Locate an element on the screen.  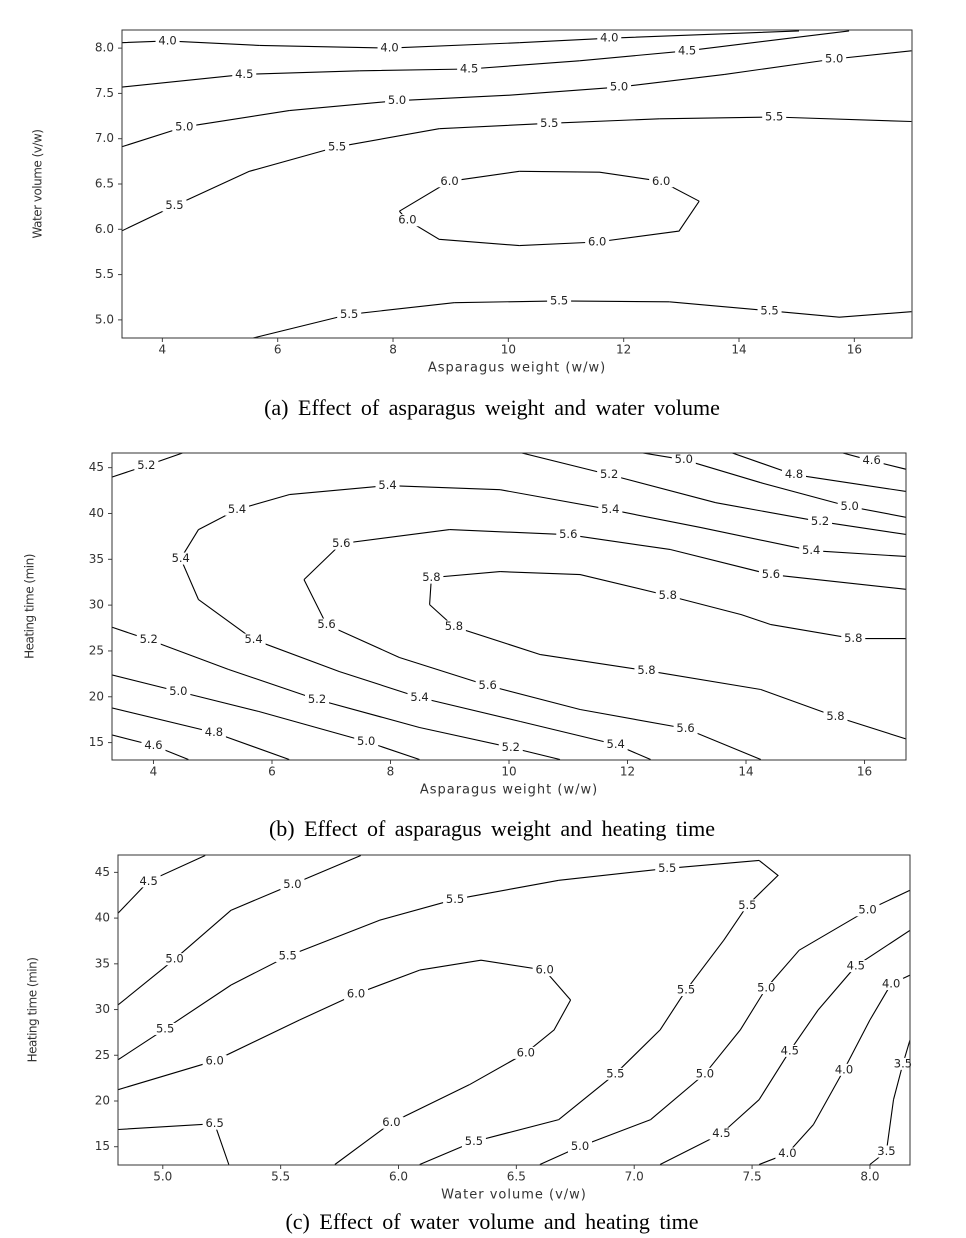
y-axis-label: Heating time (min) is located at coordinates (30, 606).